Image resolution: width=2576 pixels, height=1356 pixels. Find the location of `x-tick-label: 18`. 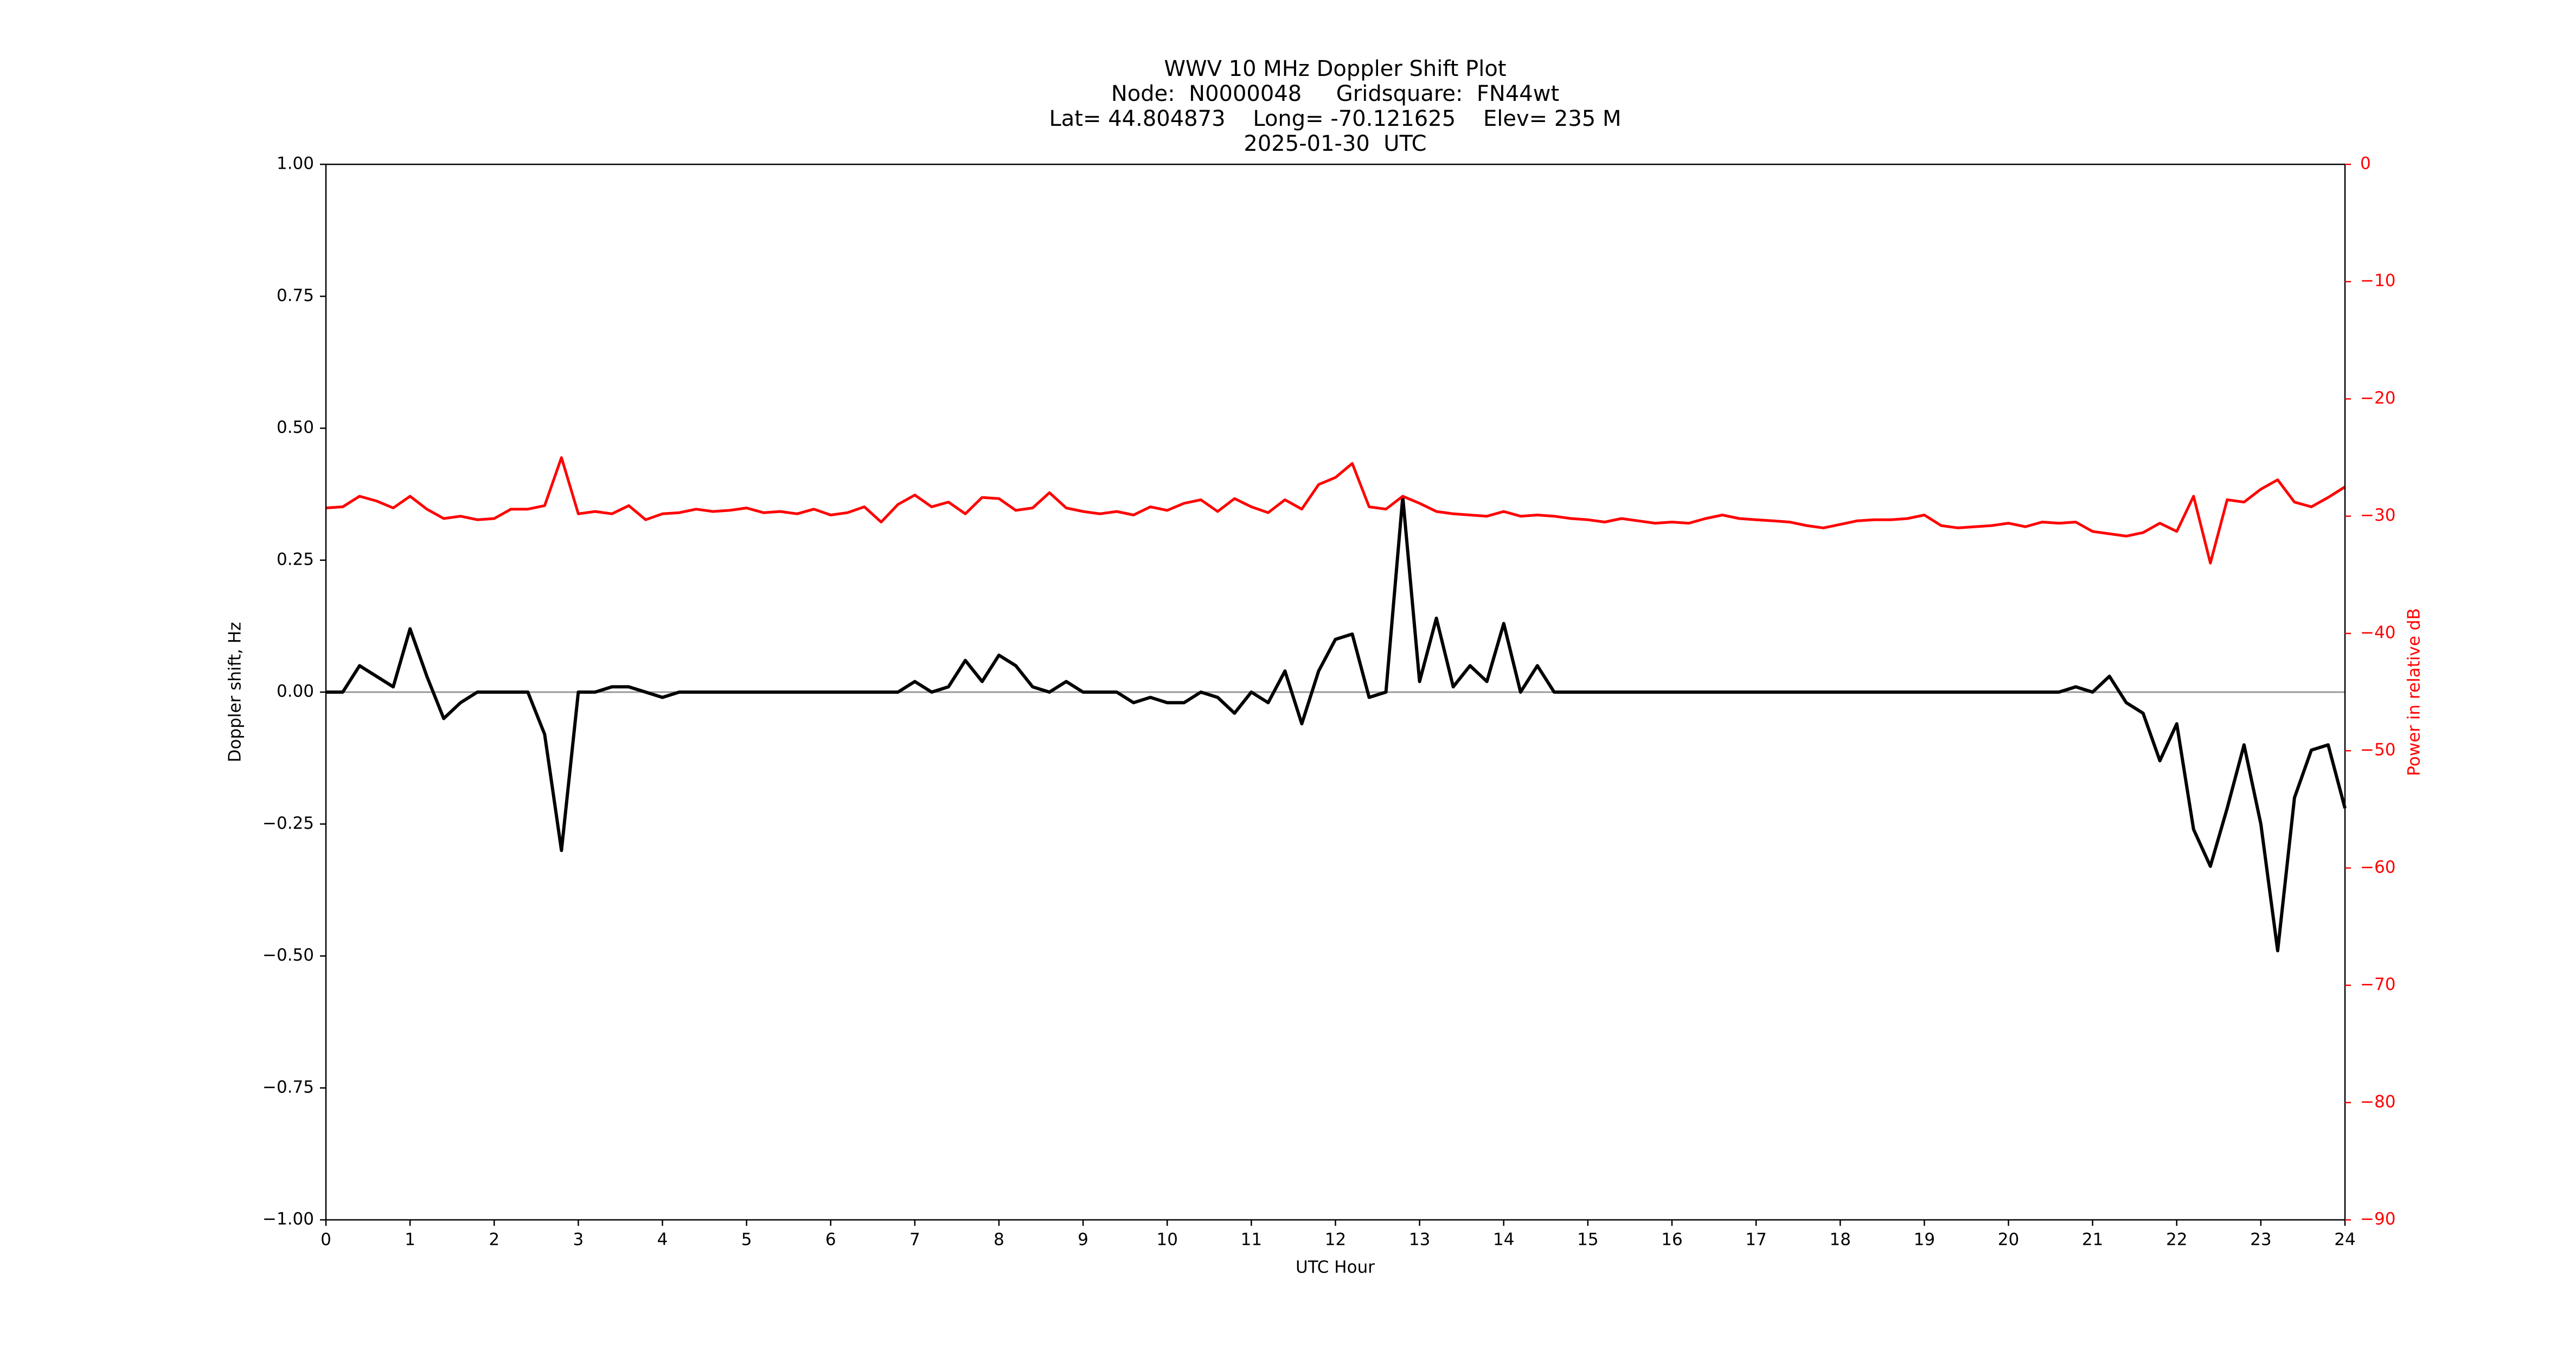

x-tick-label: 18 is located at coordinates (1840, 1240).